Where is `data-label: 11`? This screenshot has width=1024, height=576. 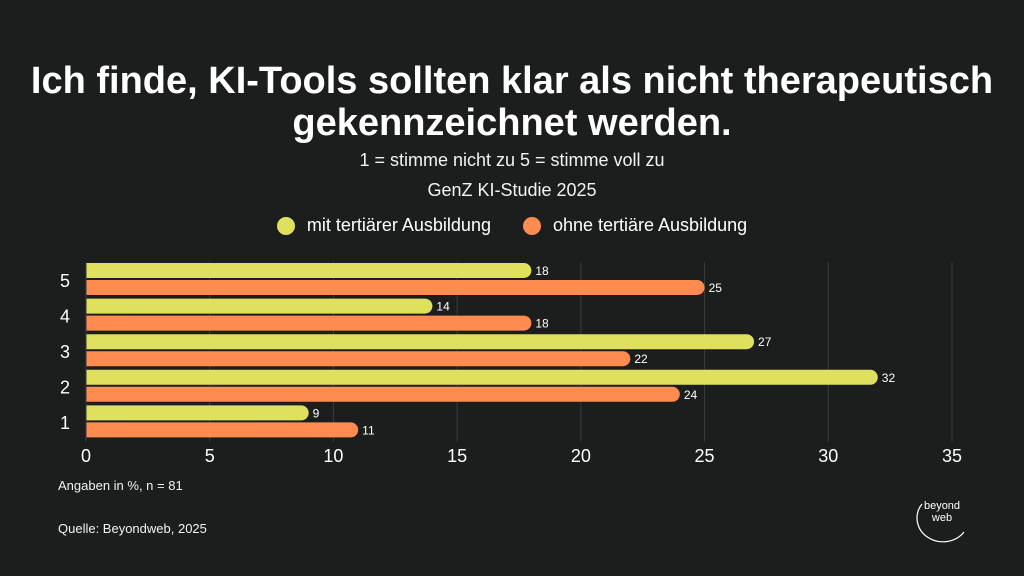 data-label: 11 is located at coordinates (368, 430).